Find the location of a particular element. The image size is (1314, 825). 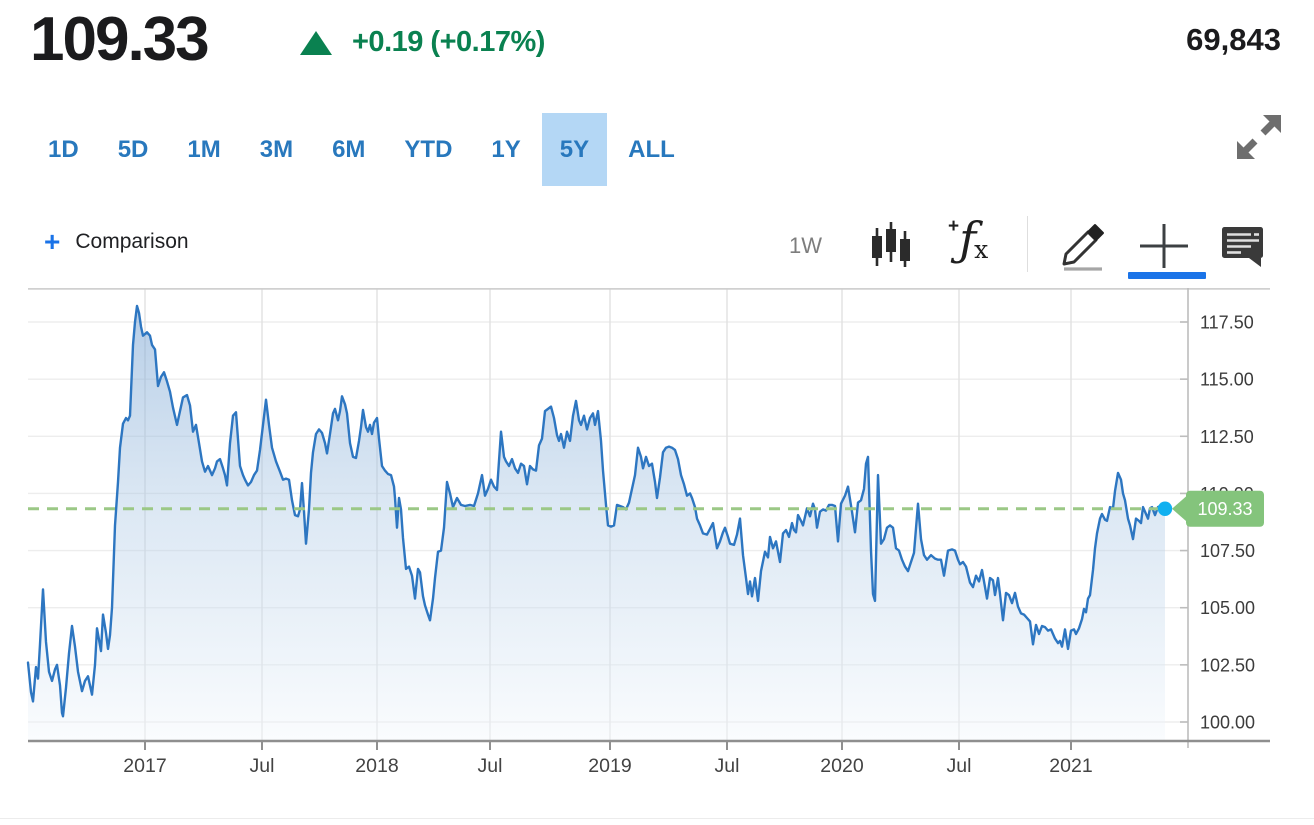

price-change: +0.19 (+0.17%) is located at coordinates (422, 42).